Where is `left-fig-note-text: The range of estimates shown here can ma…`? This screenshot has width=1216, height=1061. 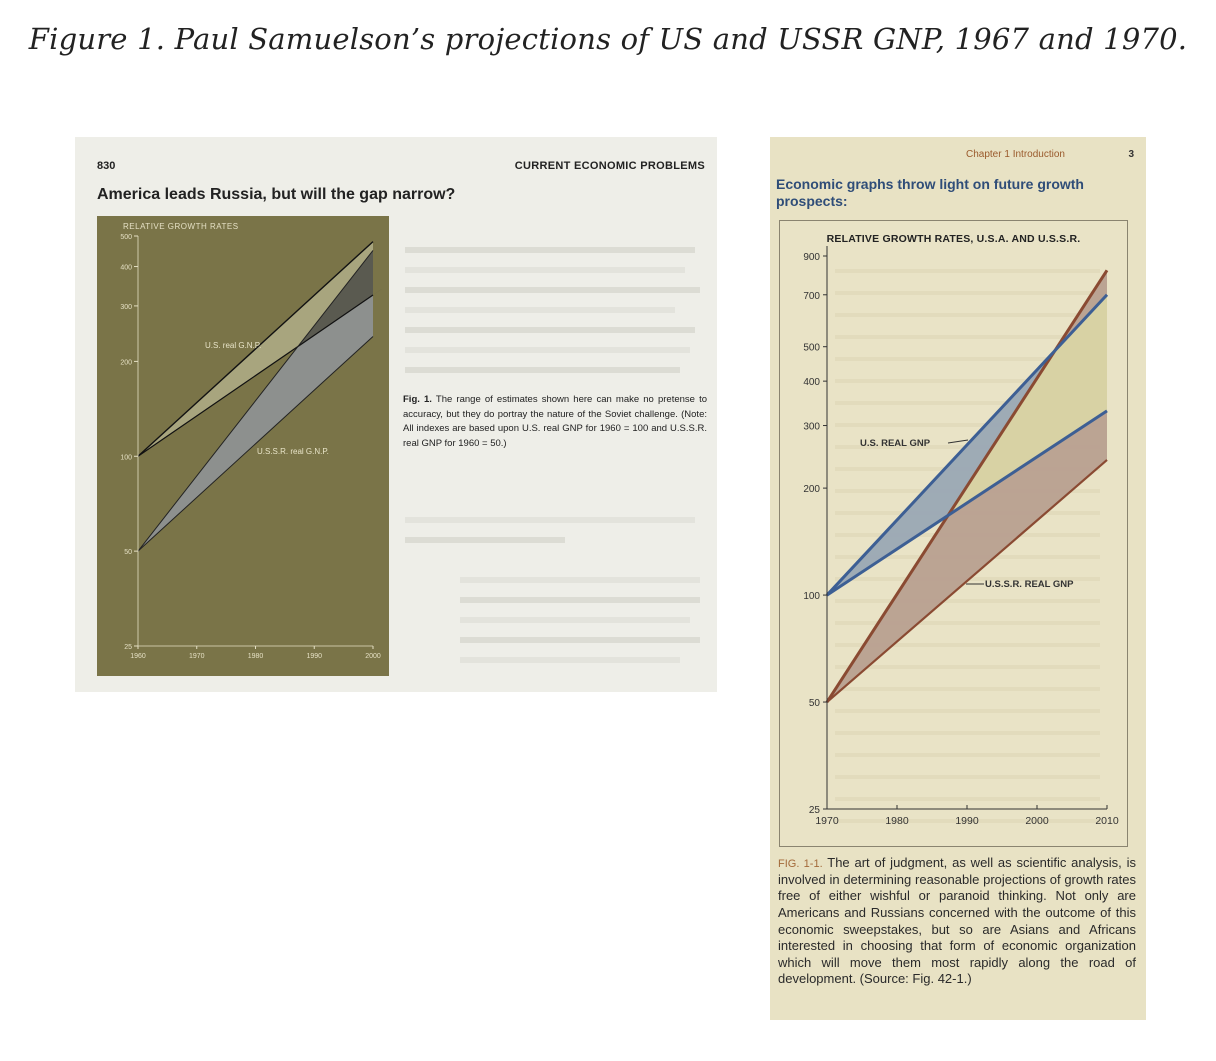 left-fig-note-text: The range of estimates shown here can ma… is located at coordinates (555, 422).